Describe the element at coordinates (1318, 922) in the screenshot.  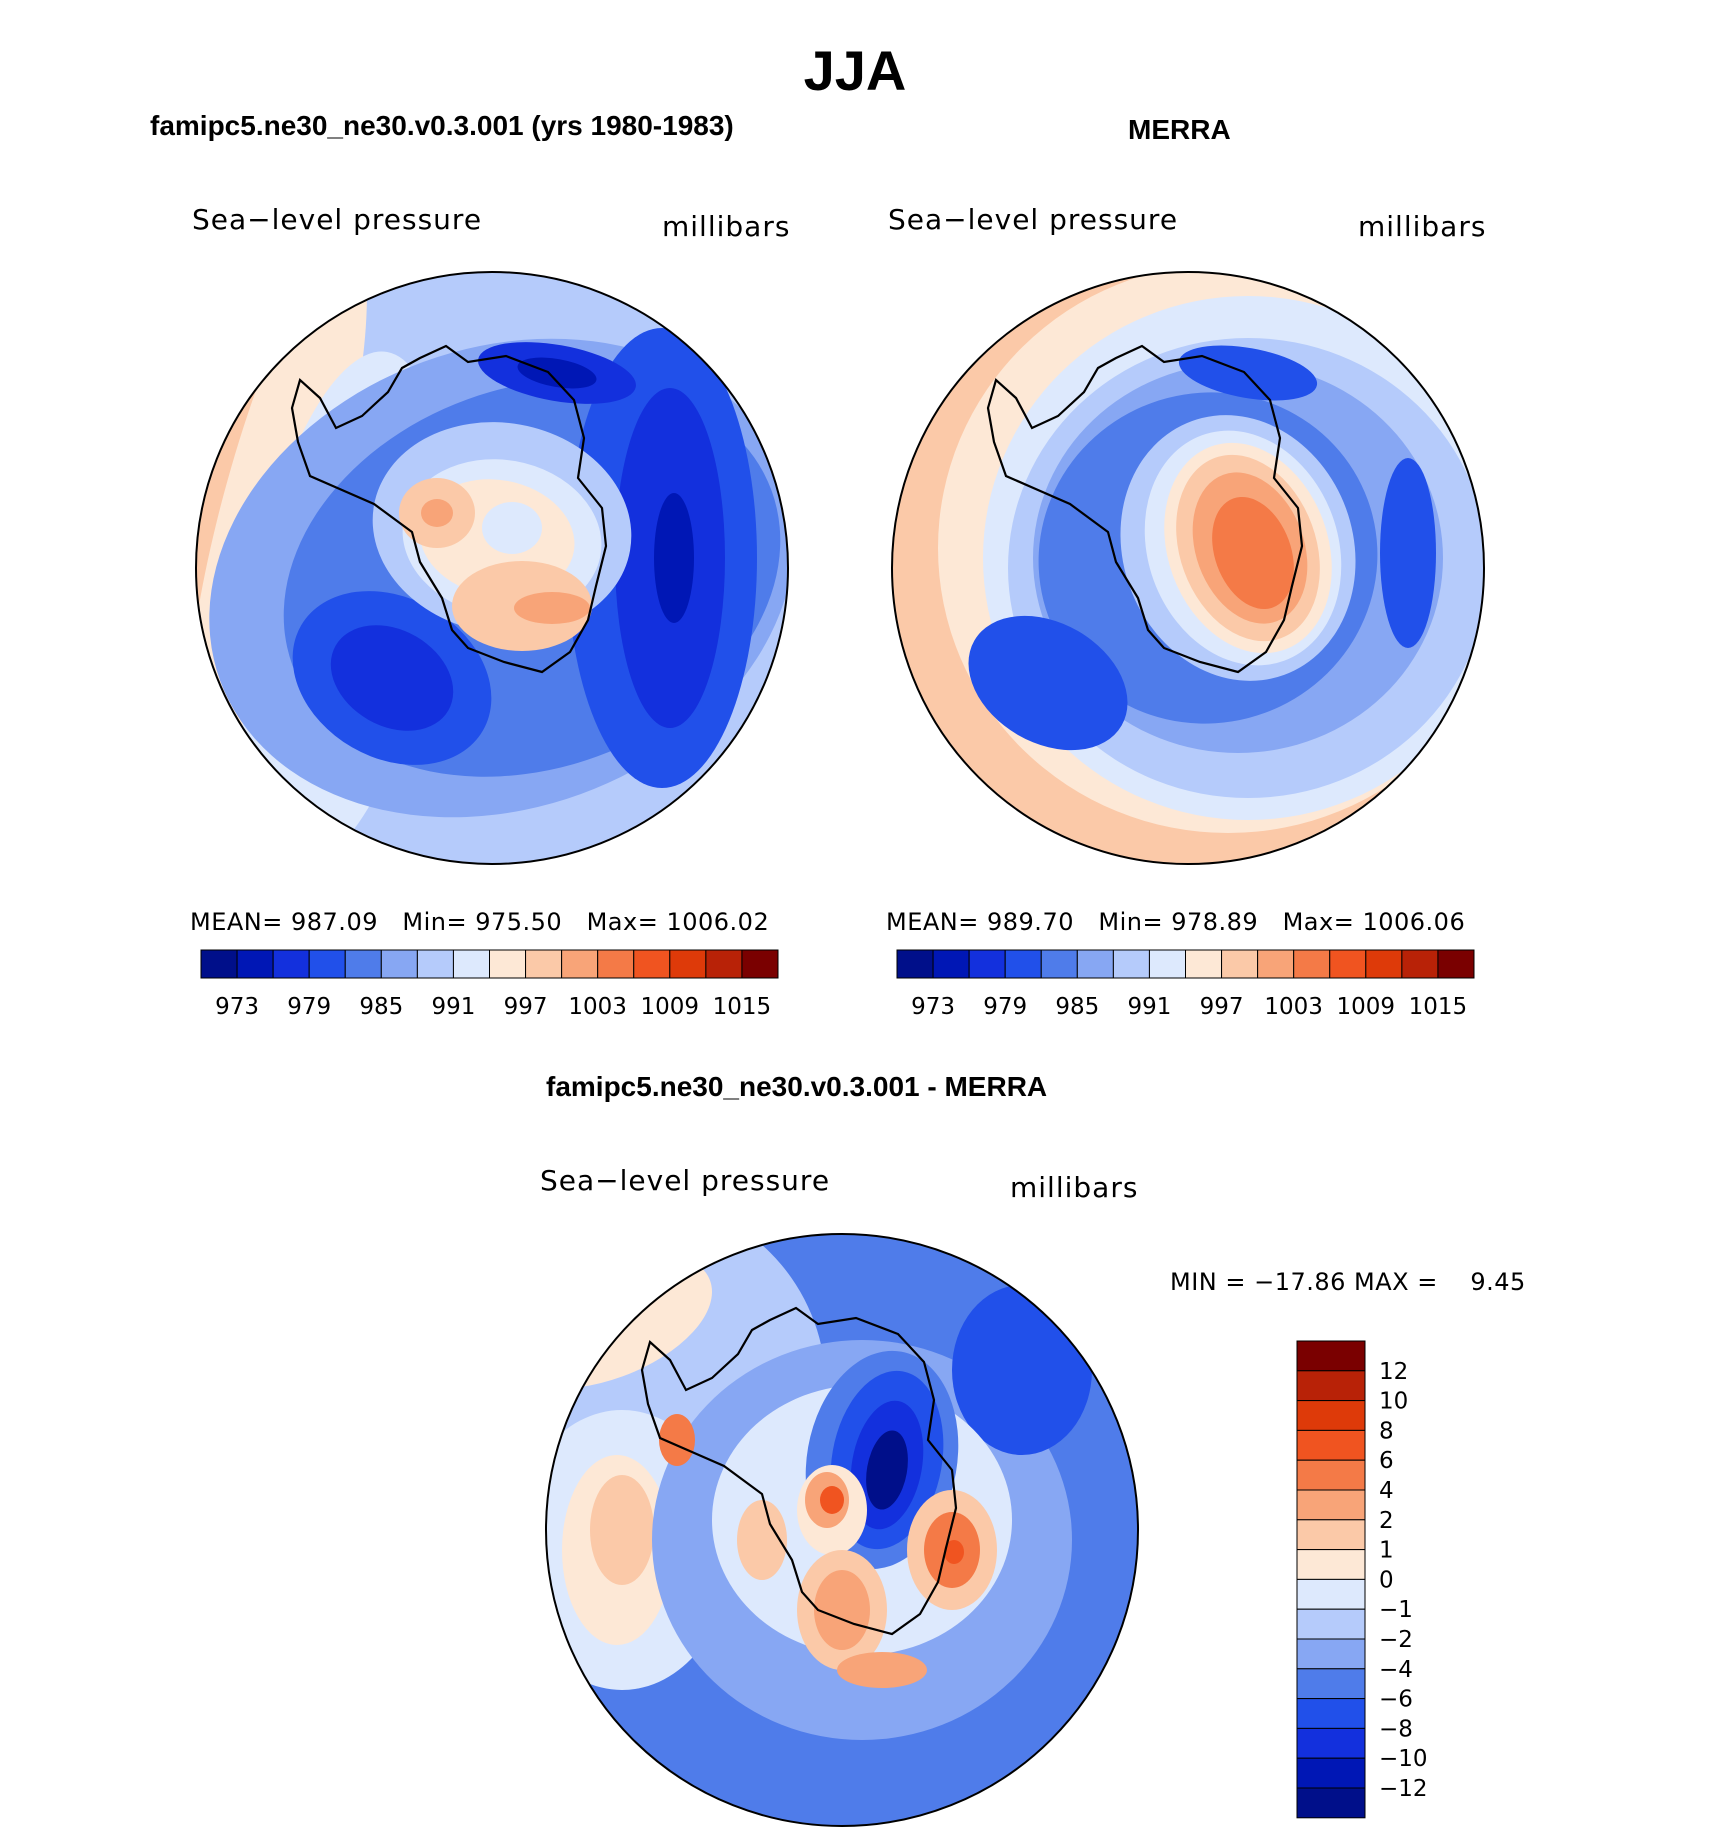
I see `panel2-max-label: Max=` at that location.